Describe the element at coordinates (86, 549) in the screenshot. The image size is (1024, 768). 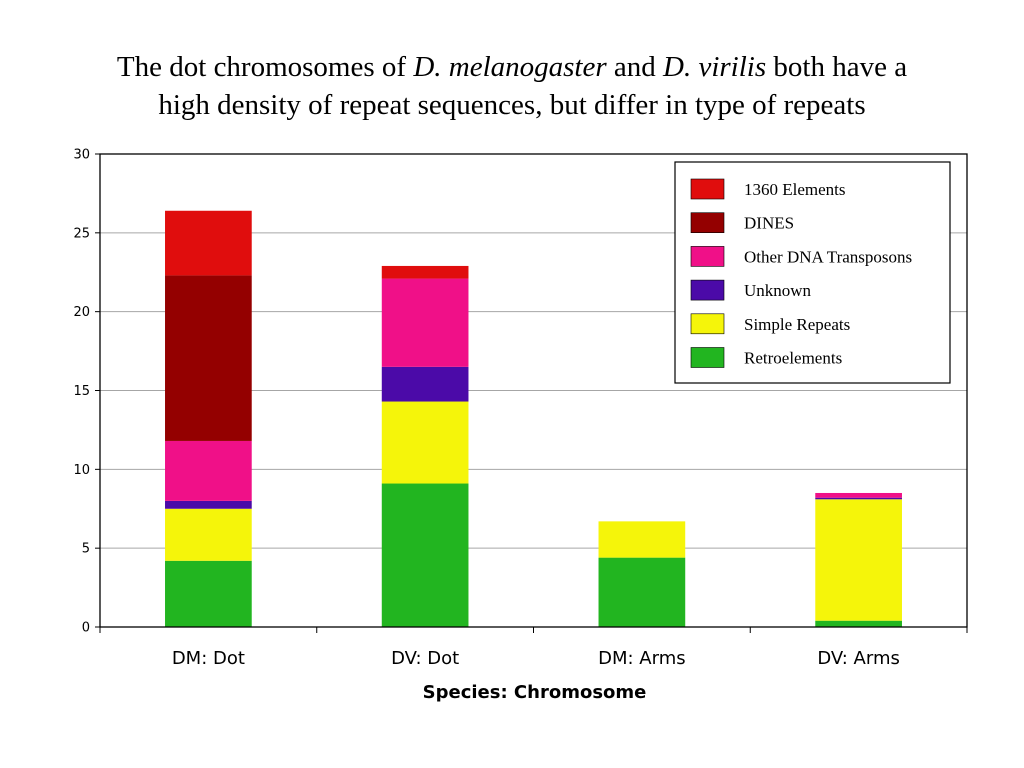
I see `y-tick-label: 5` at that location.